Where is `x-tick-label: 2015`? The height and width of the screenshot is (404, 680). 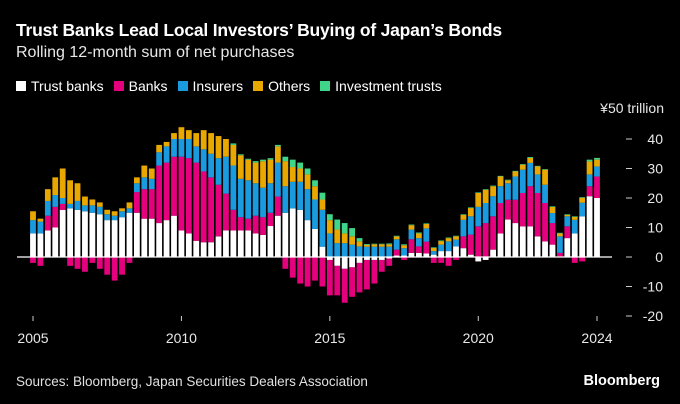
x-tick-label: 2015 is located at coordinates (329, 338).